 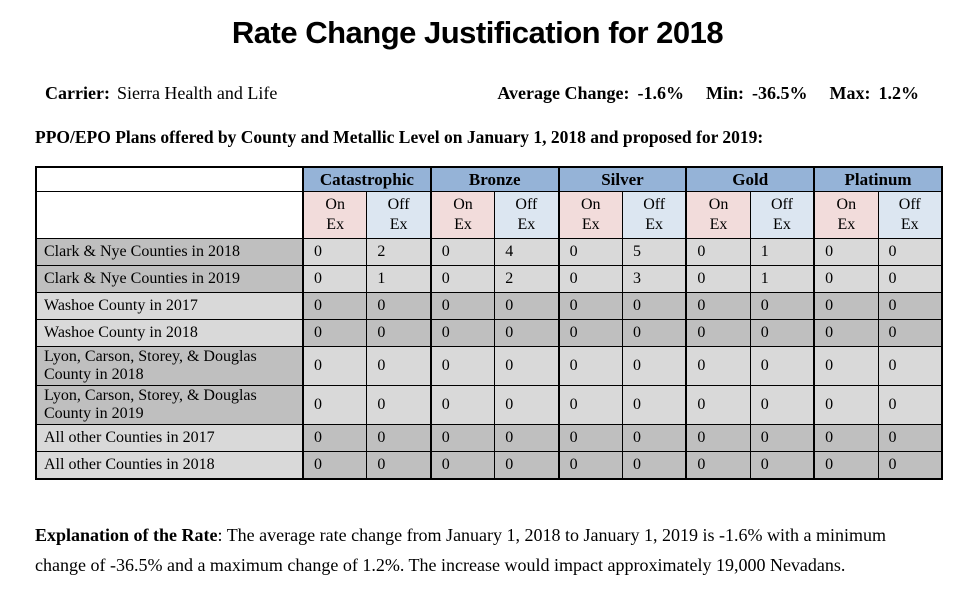 What do you see at coordinates (169, 306) in the screenshot?
I see `row-label-cell: Washoe County in 2017` at bounding box center [169, 306].